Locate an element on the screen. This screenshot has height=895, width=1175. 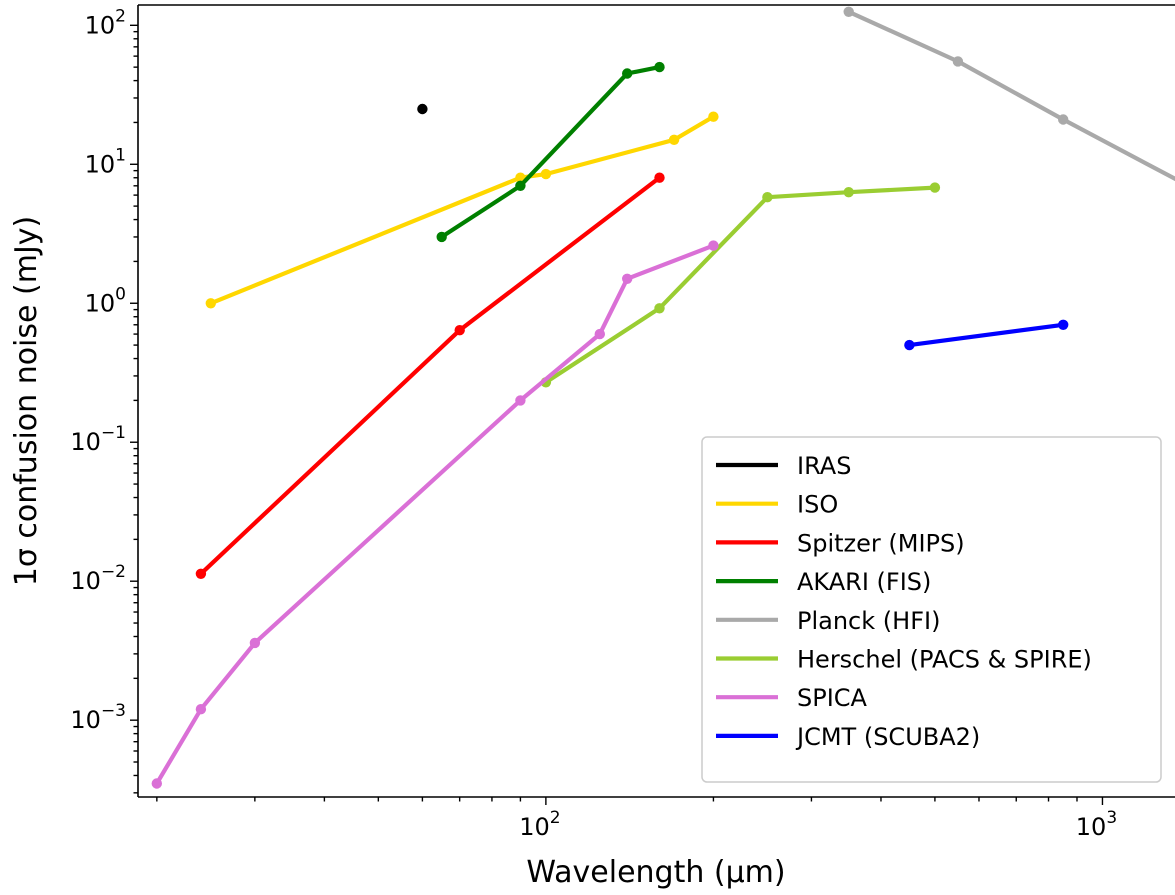
y-tick-label: 10⁻¹ is located at coordinates (98, 439).